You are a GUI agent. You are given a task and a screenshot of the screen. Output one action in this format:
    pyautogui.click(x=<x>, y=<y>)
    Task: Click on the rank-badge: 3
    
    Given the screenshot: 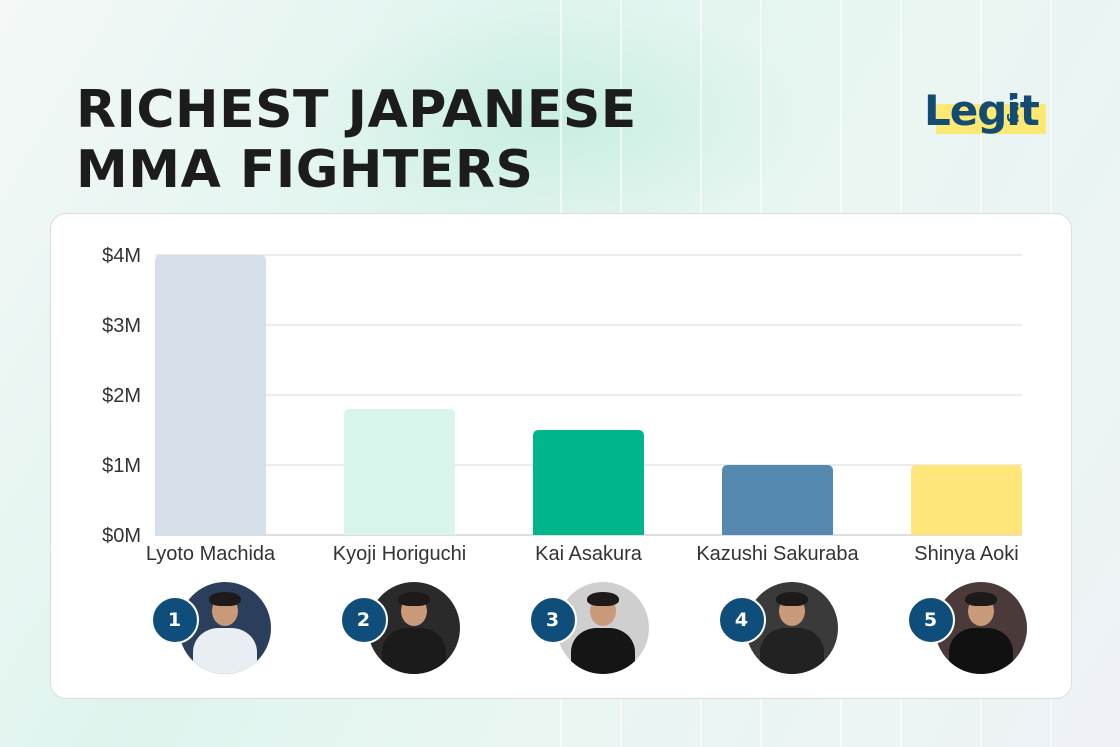 What is the action you would take?
    pyautogui.click(x=552, y=620)
    